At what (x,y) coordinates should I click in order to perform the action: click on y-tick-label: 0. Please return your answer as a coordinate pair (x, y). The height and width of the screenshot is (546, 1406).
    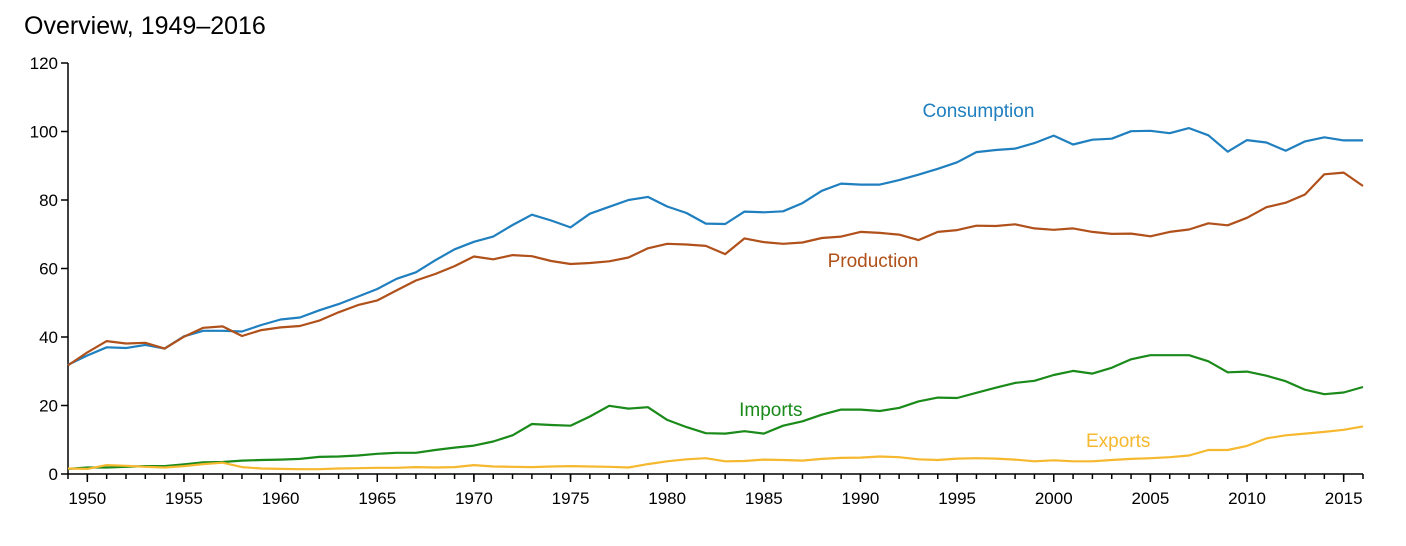
    Looking at the image, I should click on (53, 474).